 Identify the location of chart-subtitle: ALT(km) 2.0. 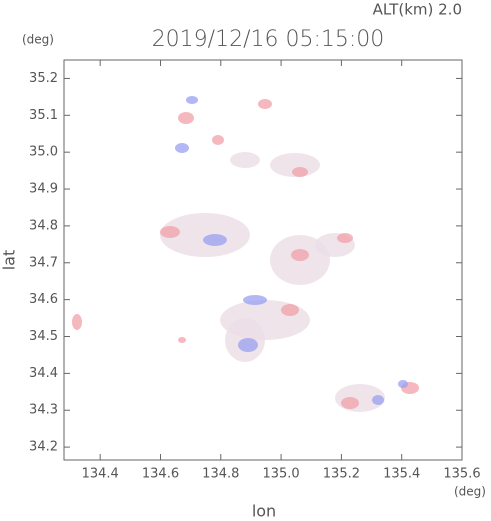
(417, 10).